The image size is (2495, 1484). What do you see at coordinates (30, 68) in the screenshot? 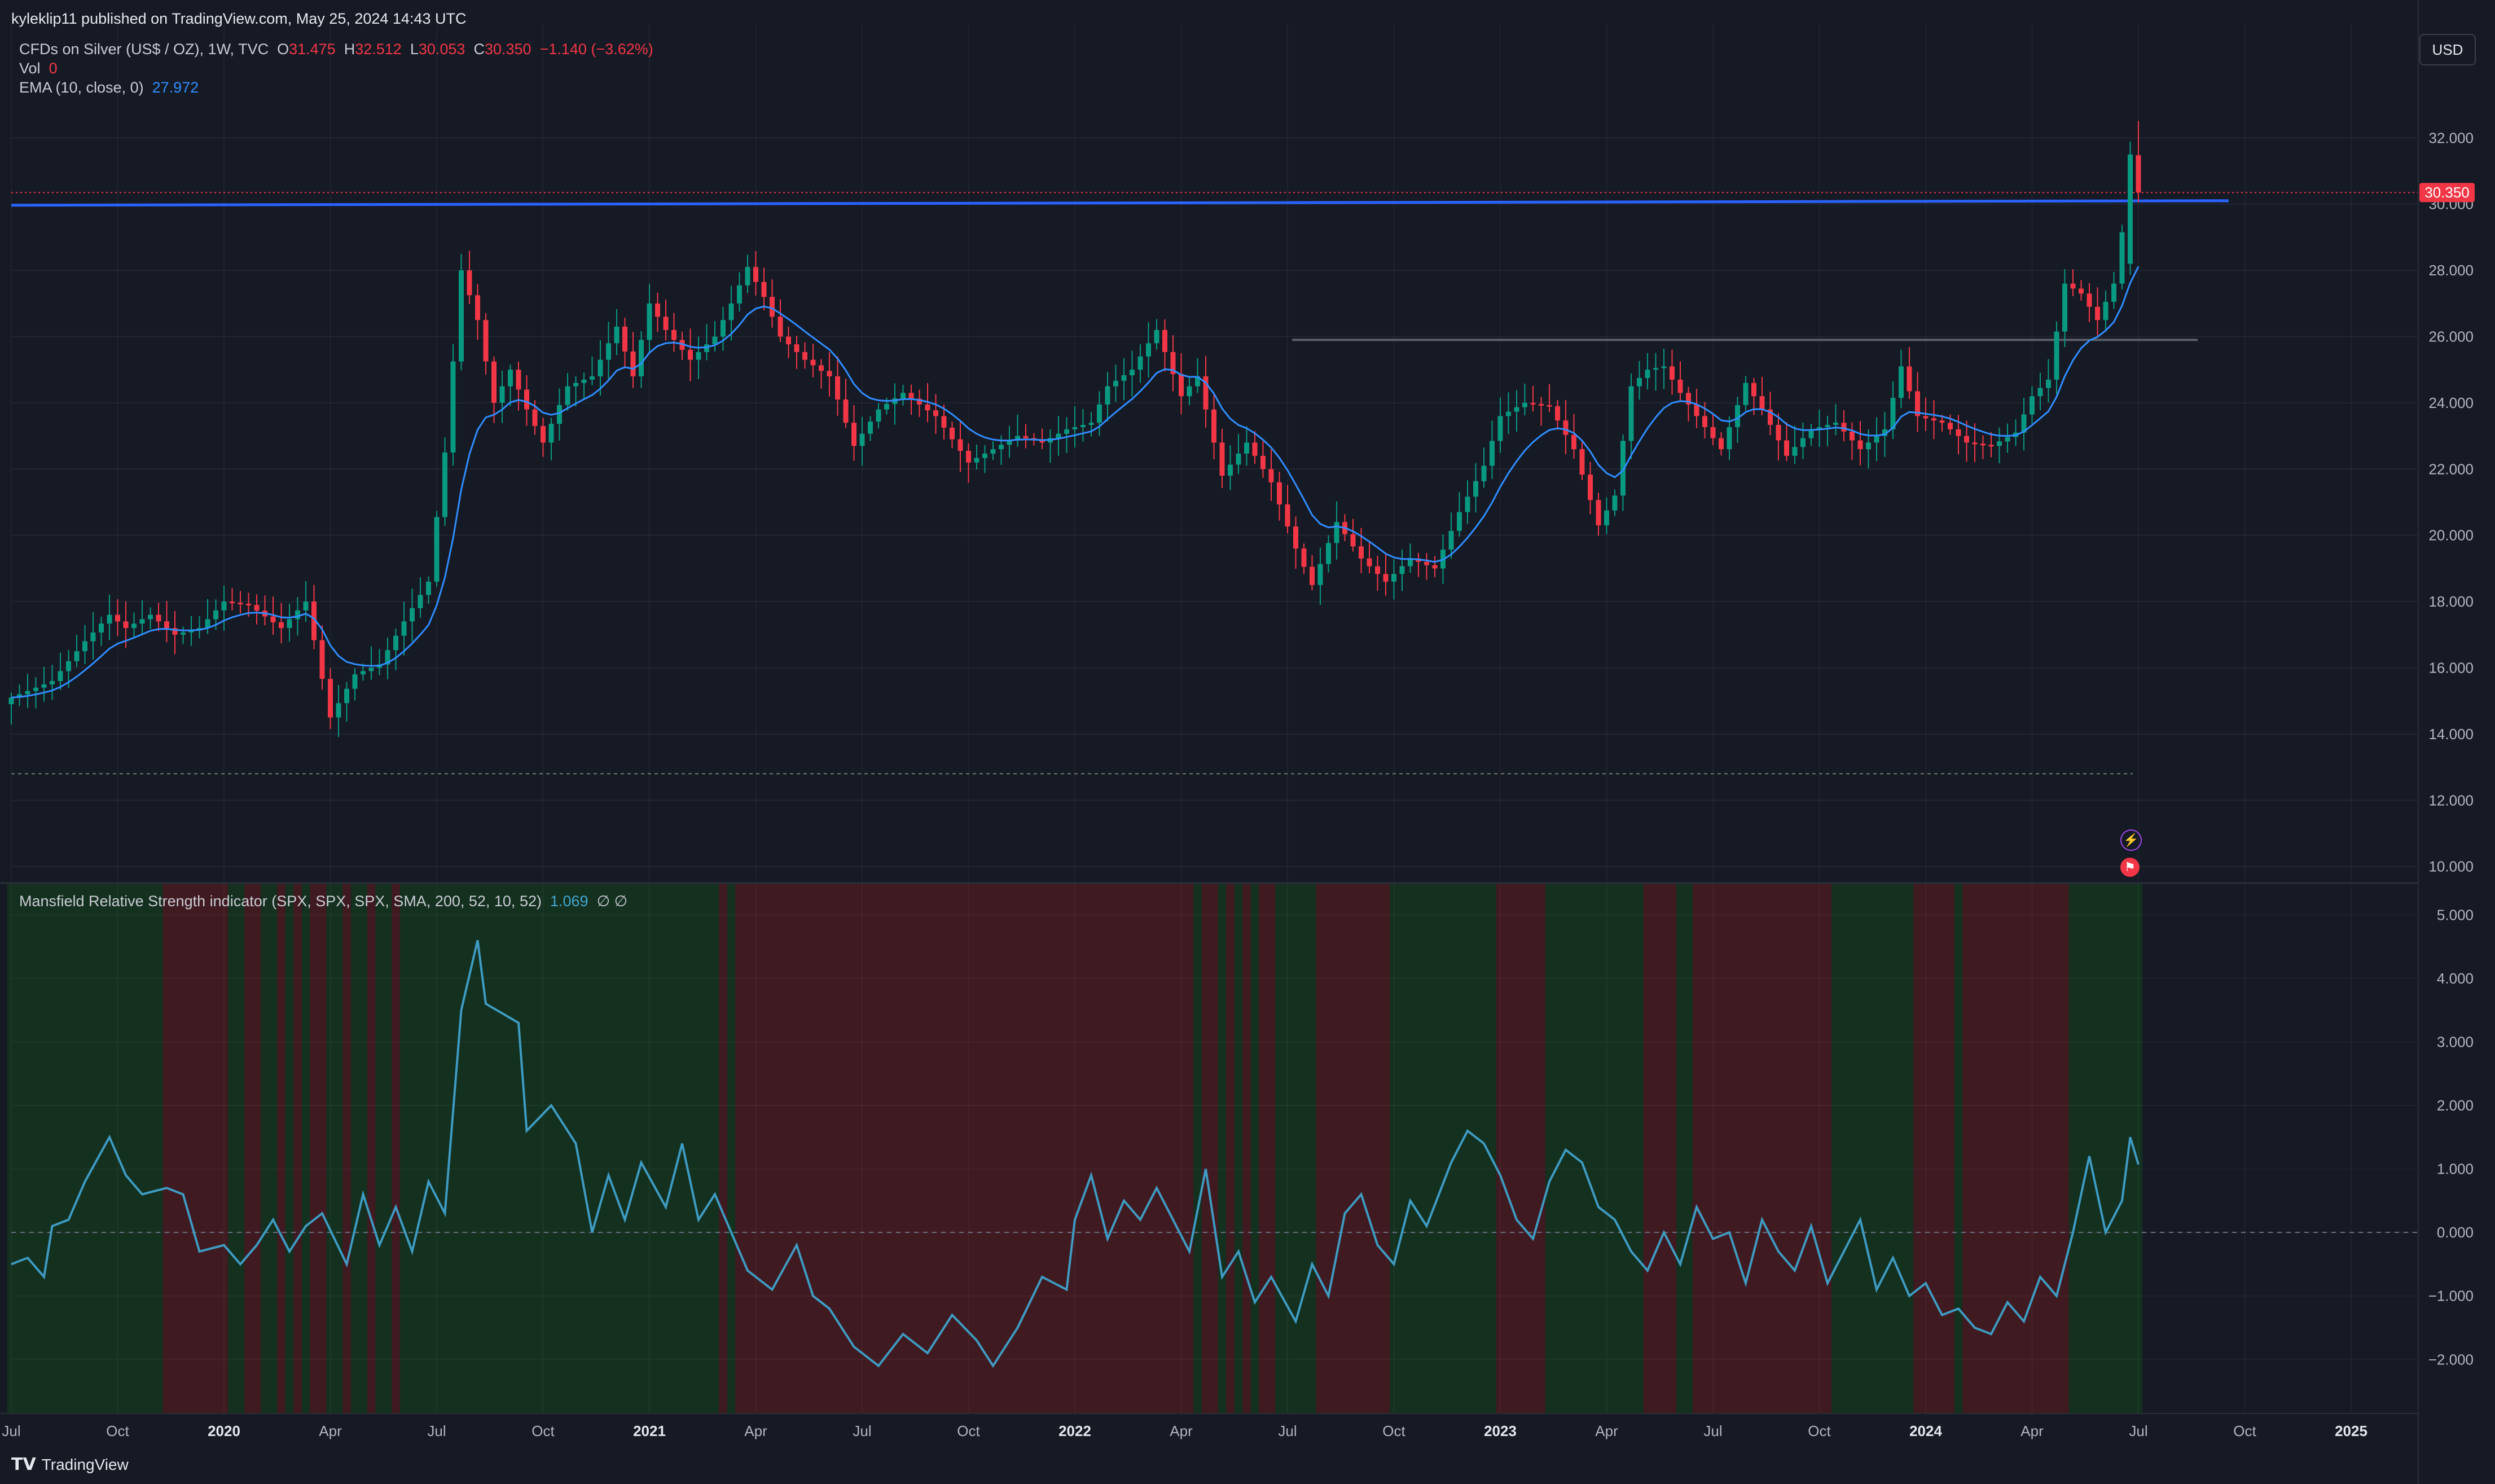
I see `volume-label: Vol` at bounding box center [30, 68].